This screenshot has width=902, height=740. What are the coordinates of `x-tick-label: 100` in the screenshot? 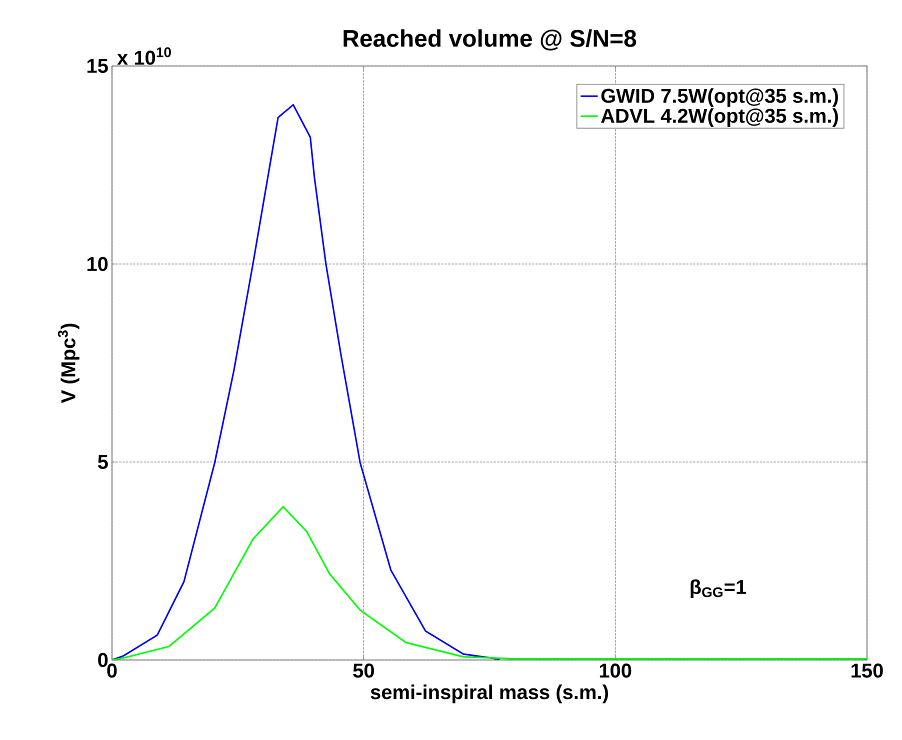 It's located at (616, 671).